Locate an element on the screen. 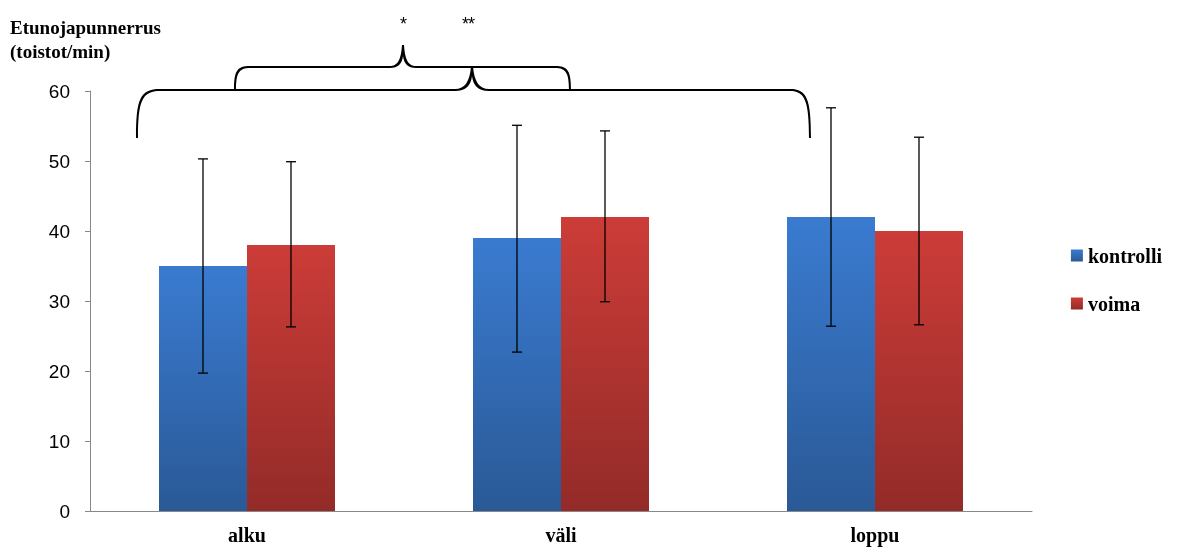 Image resolution: width=1177 pixels, height=559 pixels. y-tick-label: 60 is located at coordinates (59, 91).